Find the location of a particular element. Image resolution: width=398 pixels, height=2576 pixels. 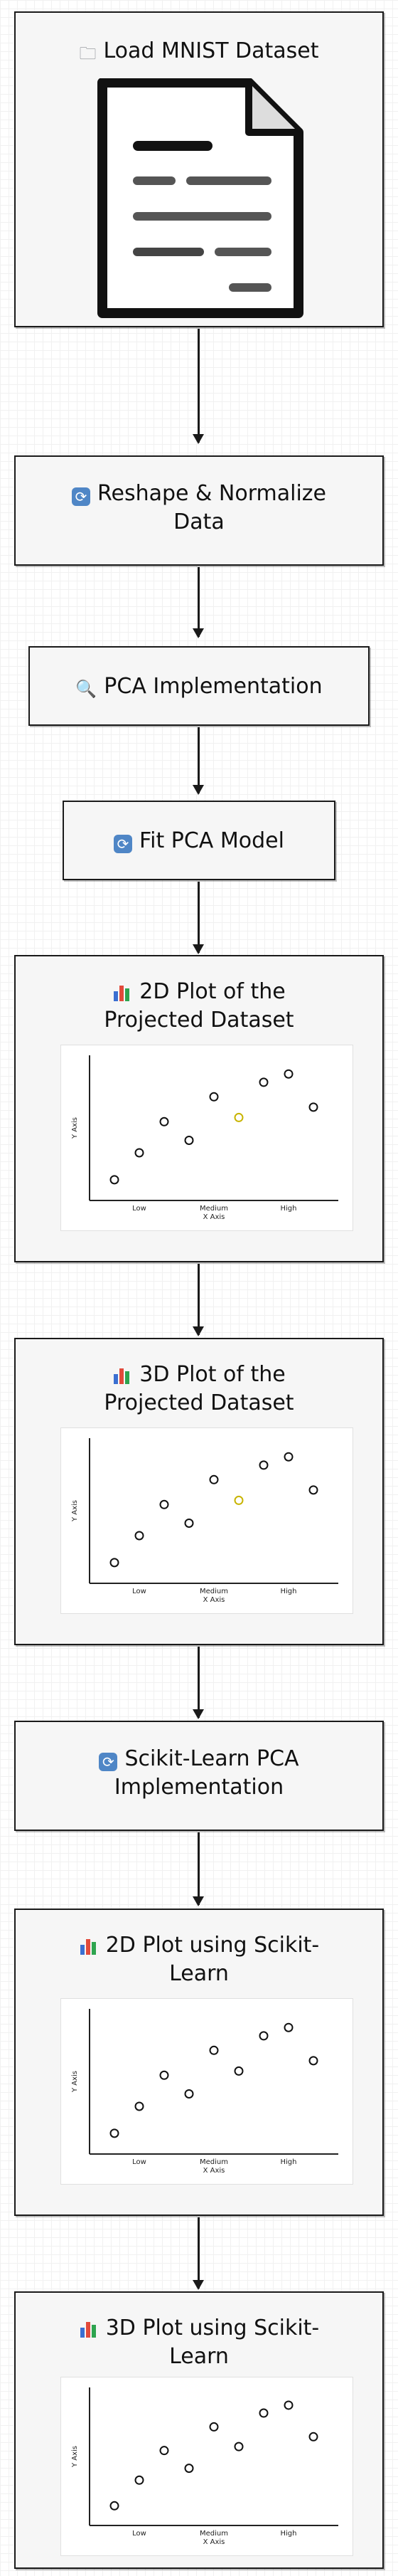

search-icon: 🔍 is located at coordinates (86, 689).